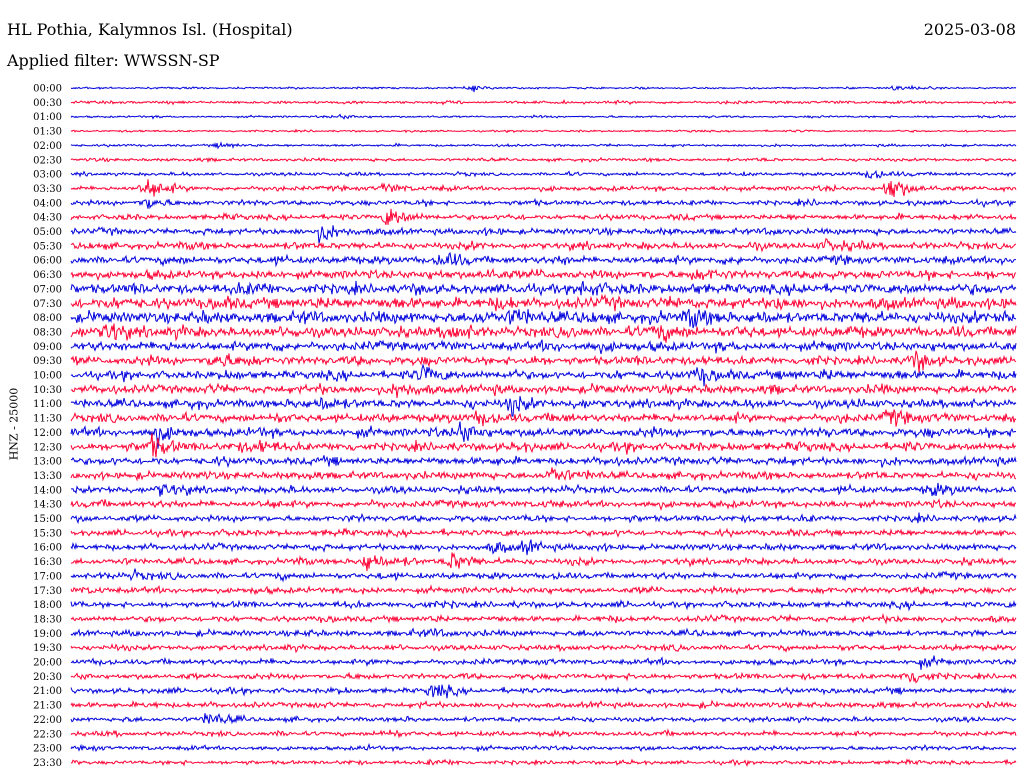 The height and width of the screenshot is (780, 1024). What do you see at coordinates (47, 734) in the screenshot?
I see `time-tick-label: 22:30` at bounding box center [47, 734].